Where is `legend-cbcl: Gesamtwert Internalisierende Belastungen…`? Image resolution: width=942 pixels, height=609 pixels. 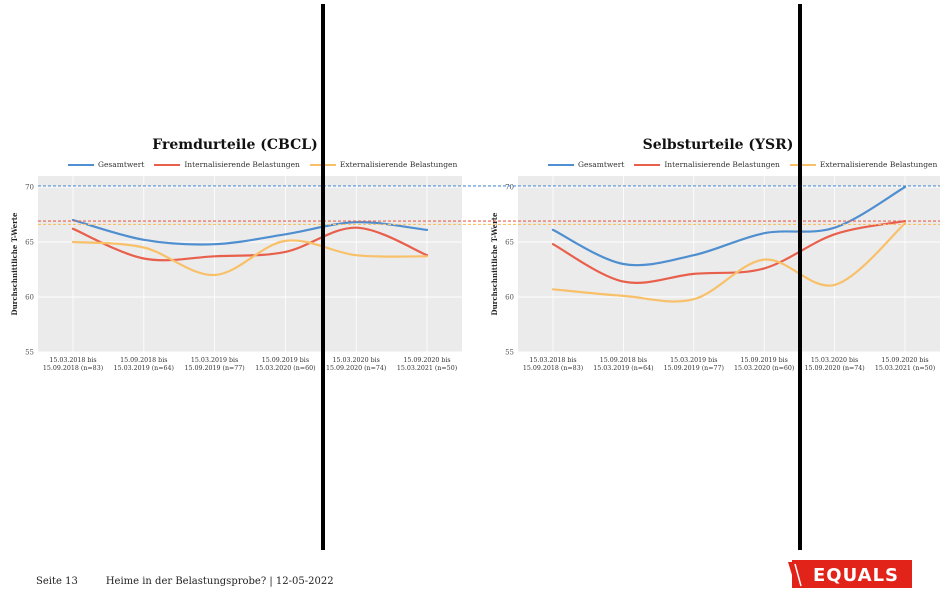 legend-cbcl: Gesamtwert Internalisierende Belastungen… is located at coordinates (262, 164).